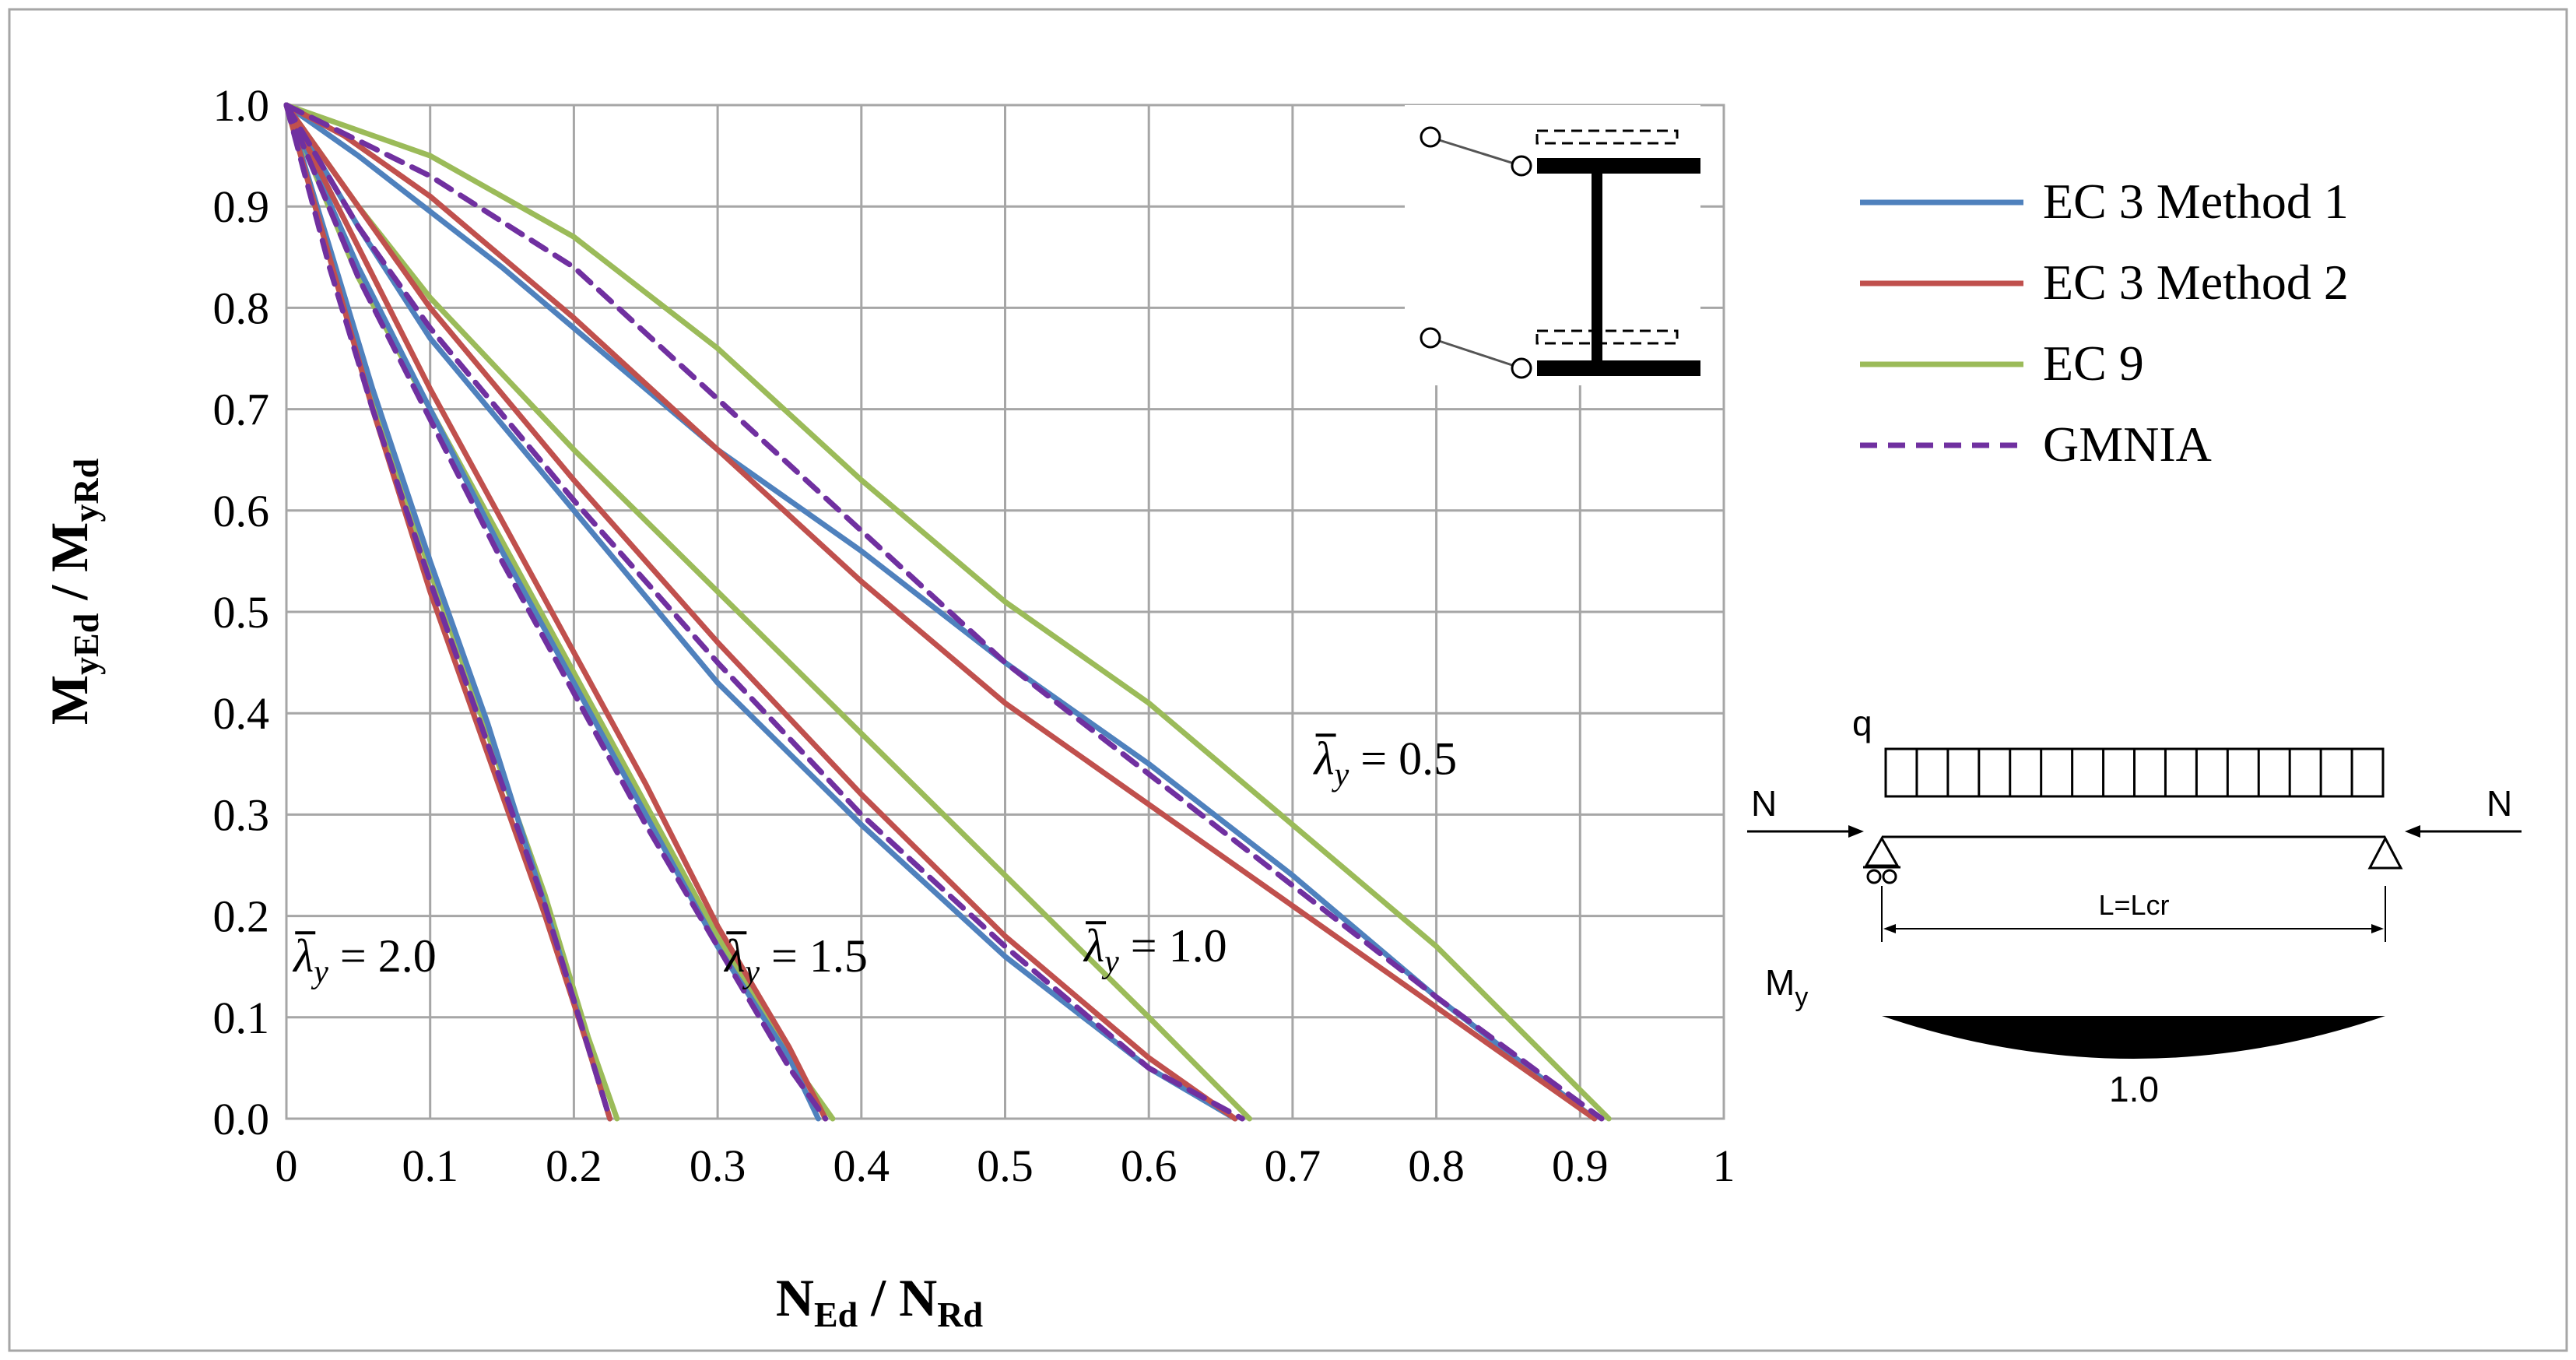 The image size is (2576, 1360). Describe the element at coordinates (2134, 1089) in the screenshot. I see `moment-value: 1.0` at that location.